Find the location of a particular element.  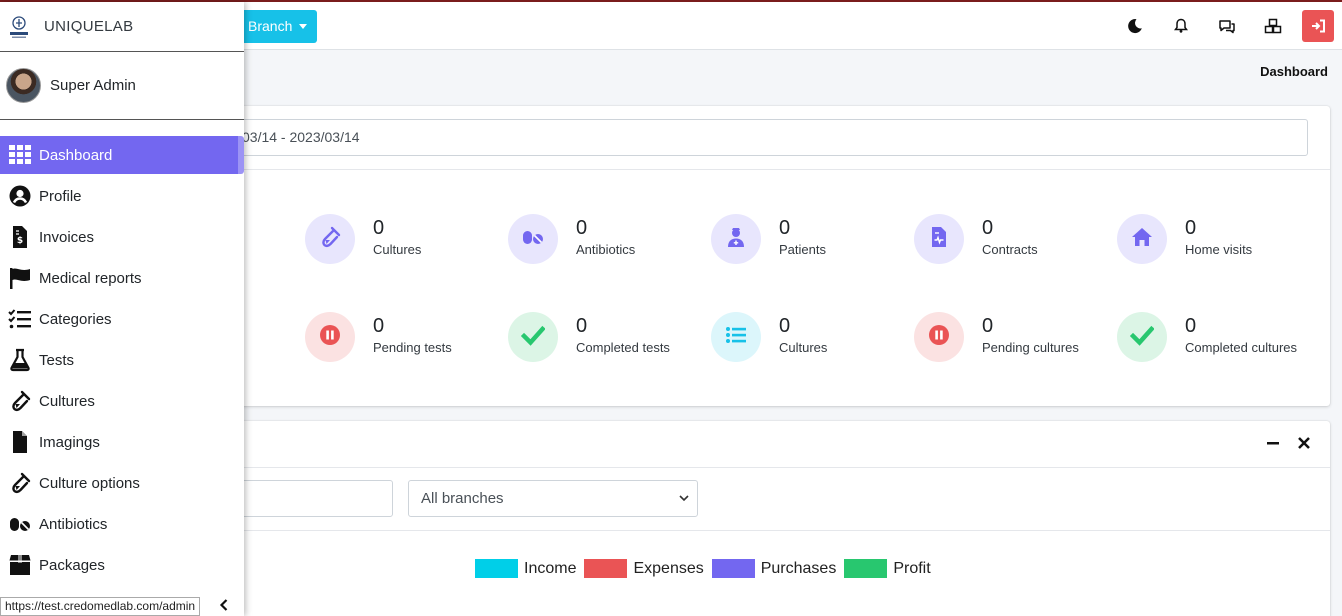

home-icon is located at coordinates (1142, 239).